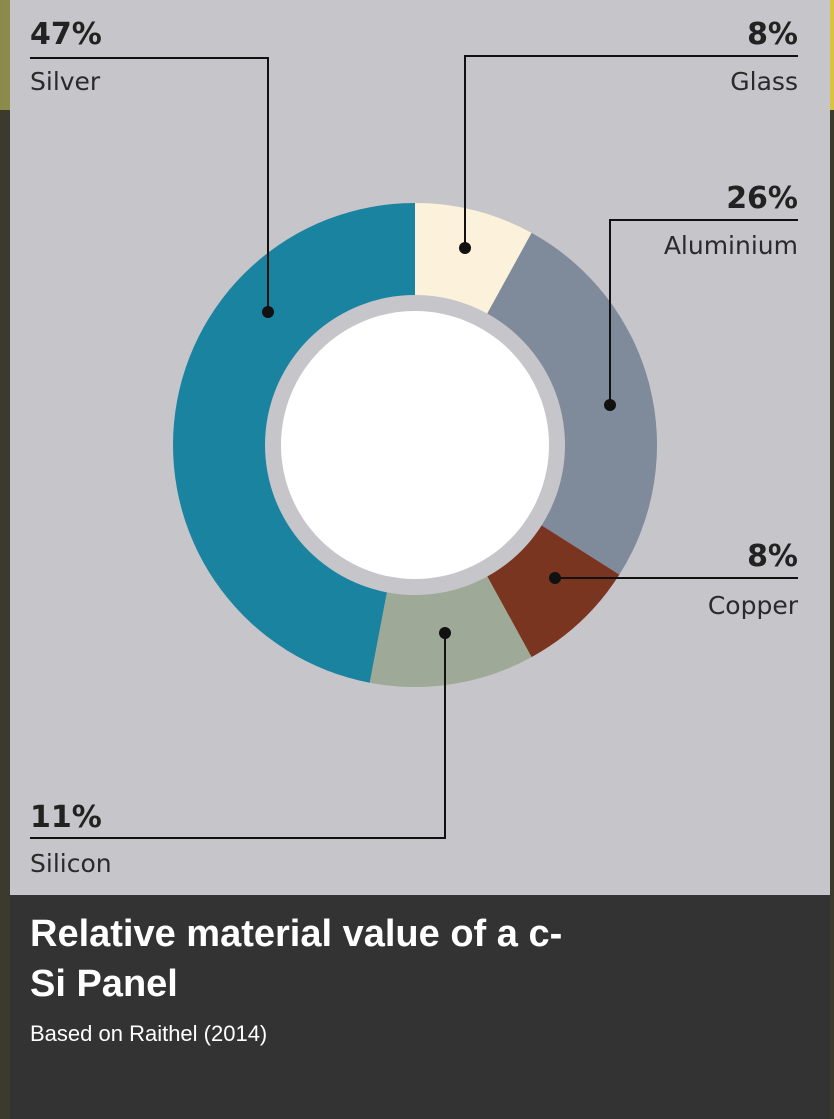 This screenshot has height=1119, width=834. Describe the element at coordinates (66, 34) in the screenshot. I see `value-label: 47%` at that location.